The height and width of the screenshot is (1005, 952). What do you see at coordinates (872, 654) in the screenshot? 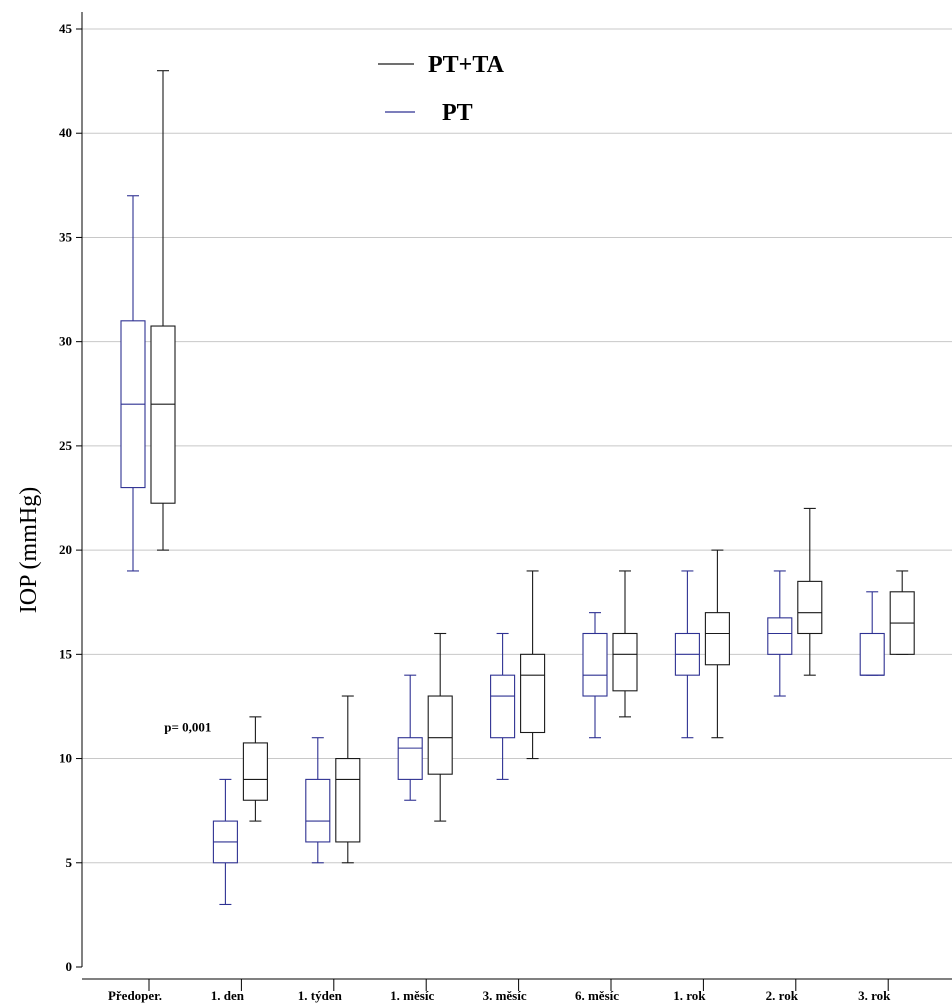
I see `box-pt-3-rok-iqr` at bounding box center [872, 654].